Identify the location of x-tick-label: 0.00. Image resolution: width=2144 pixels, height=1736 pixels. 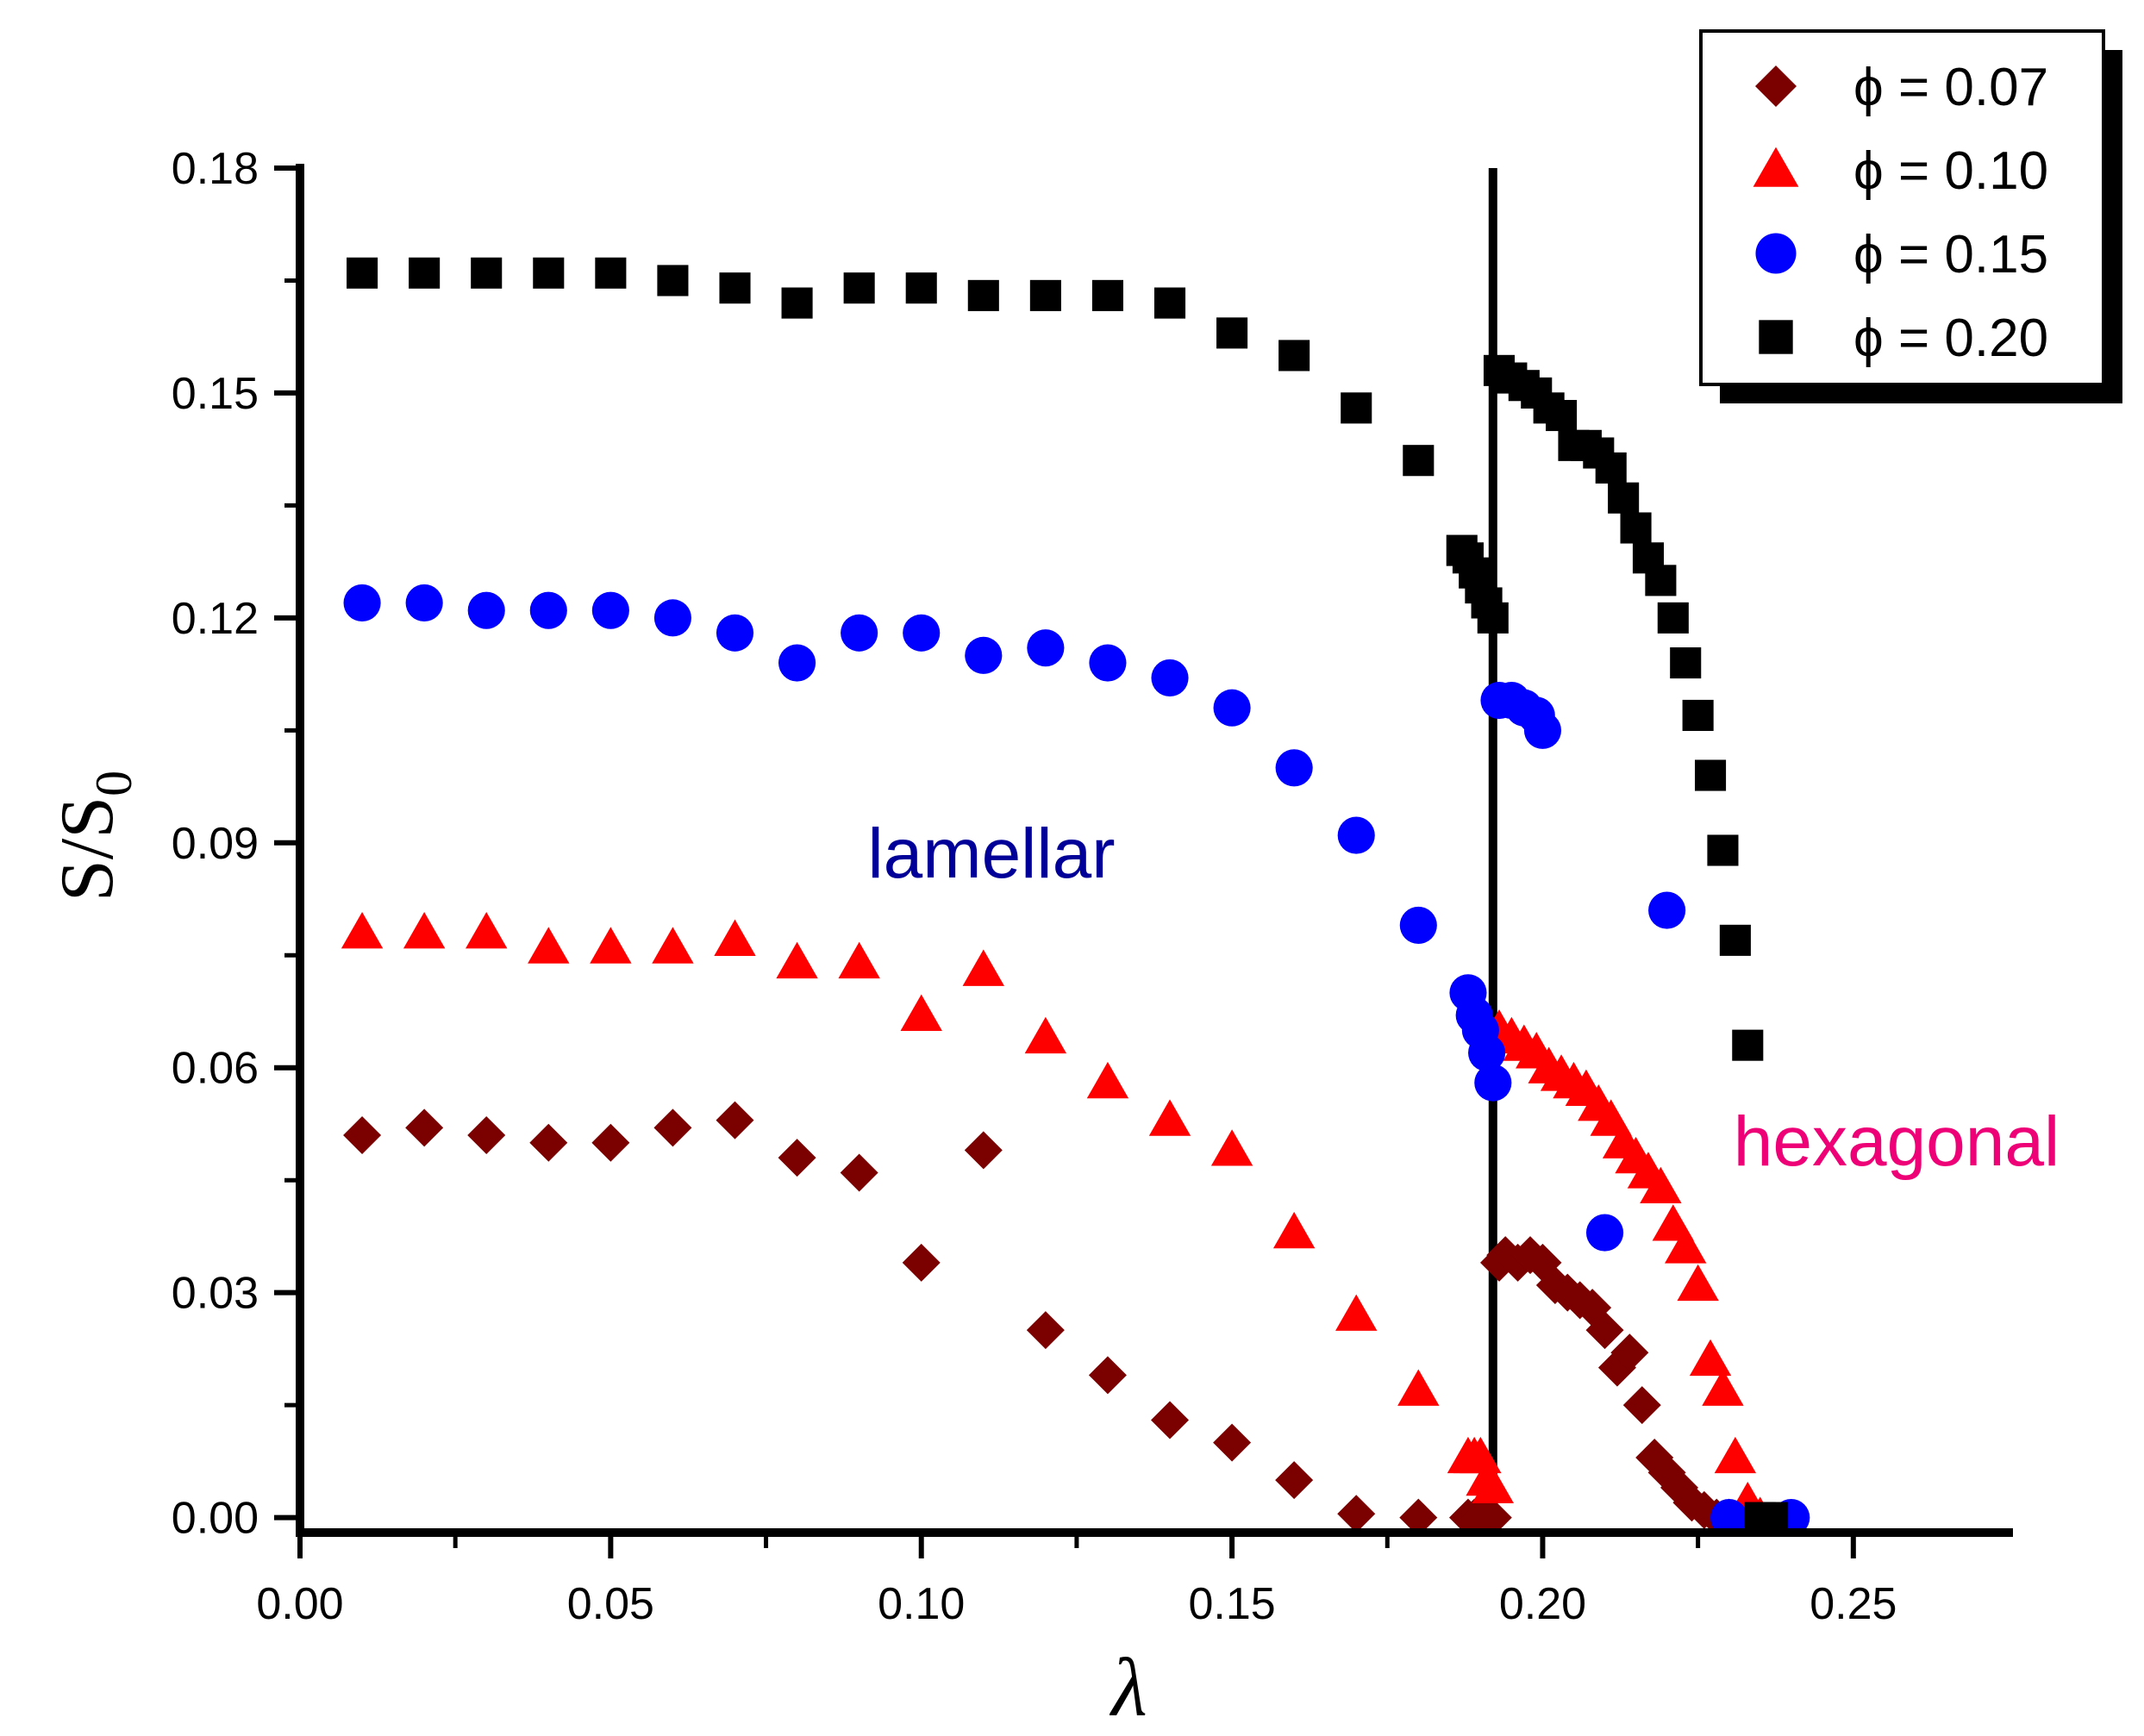
(300, 1604).